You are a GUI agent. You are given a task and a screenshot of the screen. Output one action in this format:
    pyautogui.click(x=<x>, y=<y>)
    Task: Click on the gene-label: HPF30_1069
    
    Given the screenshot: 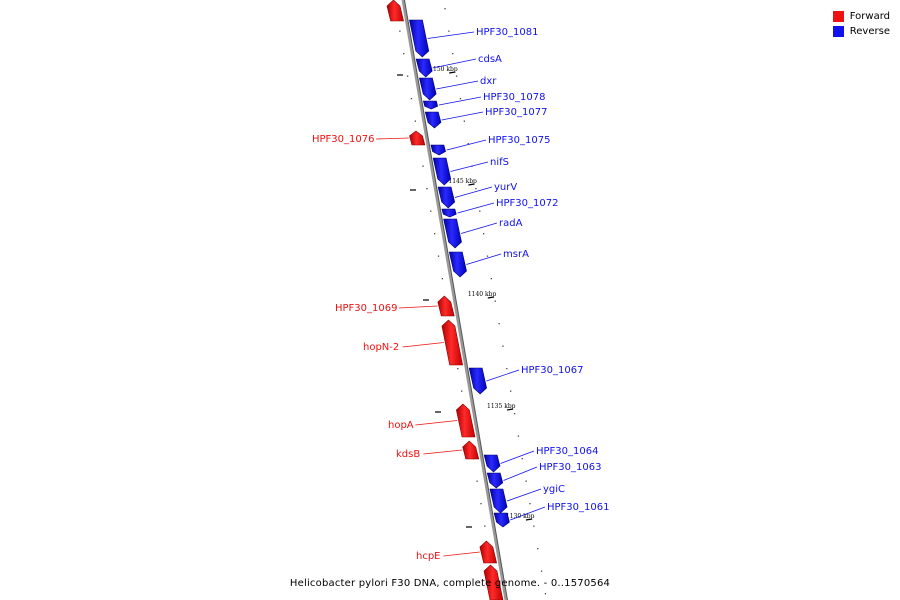 What is the action you would take?
    pyautogui.click(x=366, y=308)
    